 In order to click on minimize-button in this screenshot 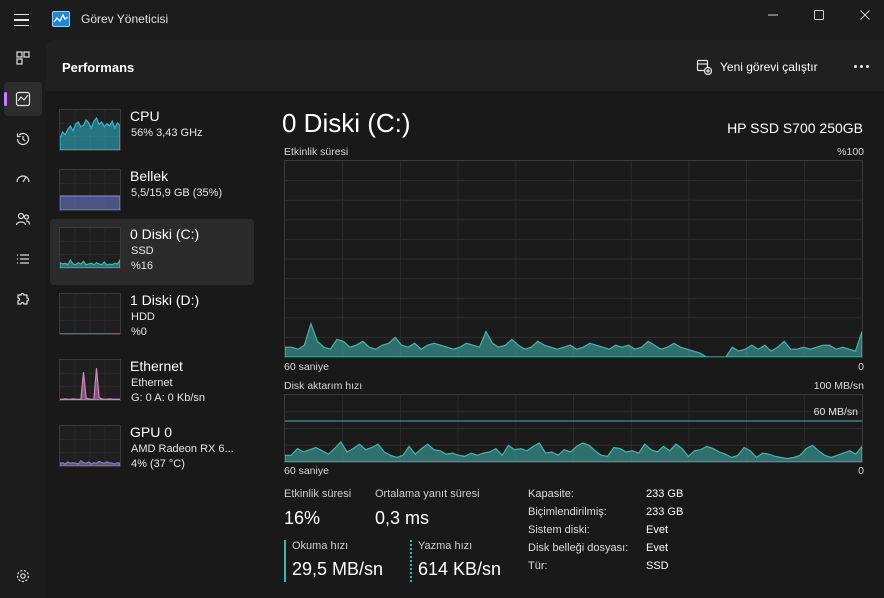, I will do `click(773, 15)`.